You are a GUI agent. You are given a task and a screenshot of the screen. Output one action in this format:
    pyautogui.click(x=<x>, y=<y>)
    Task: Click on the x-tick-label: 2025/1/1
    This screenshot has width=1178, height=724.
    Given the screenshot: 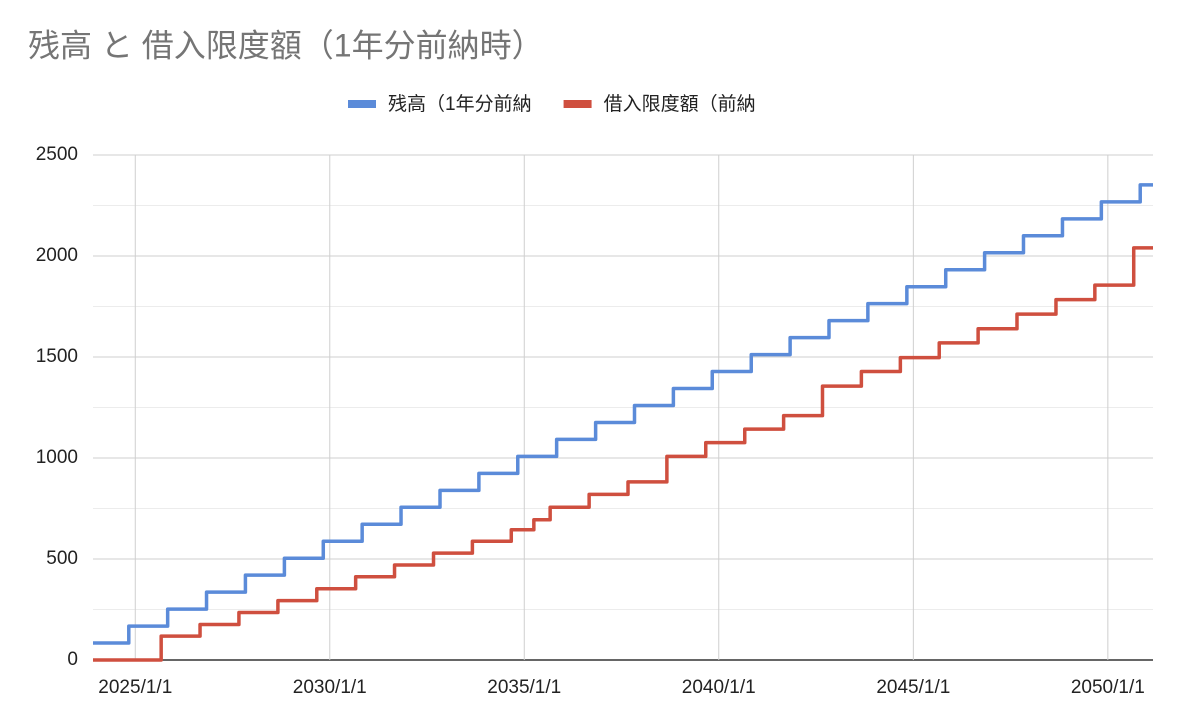 What is the action you would take?
    pyautogui.click(x=135, y=687)
    